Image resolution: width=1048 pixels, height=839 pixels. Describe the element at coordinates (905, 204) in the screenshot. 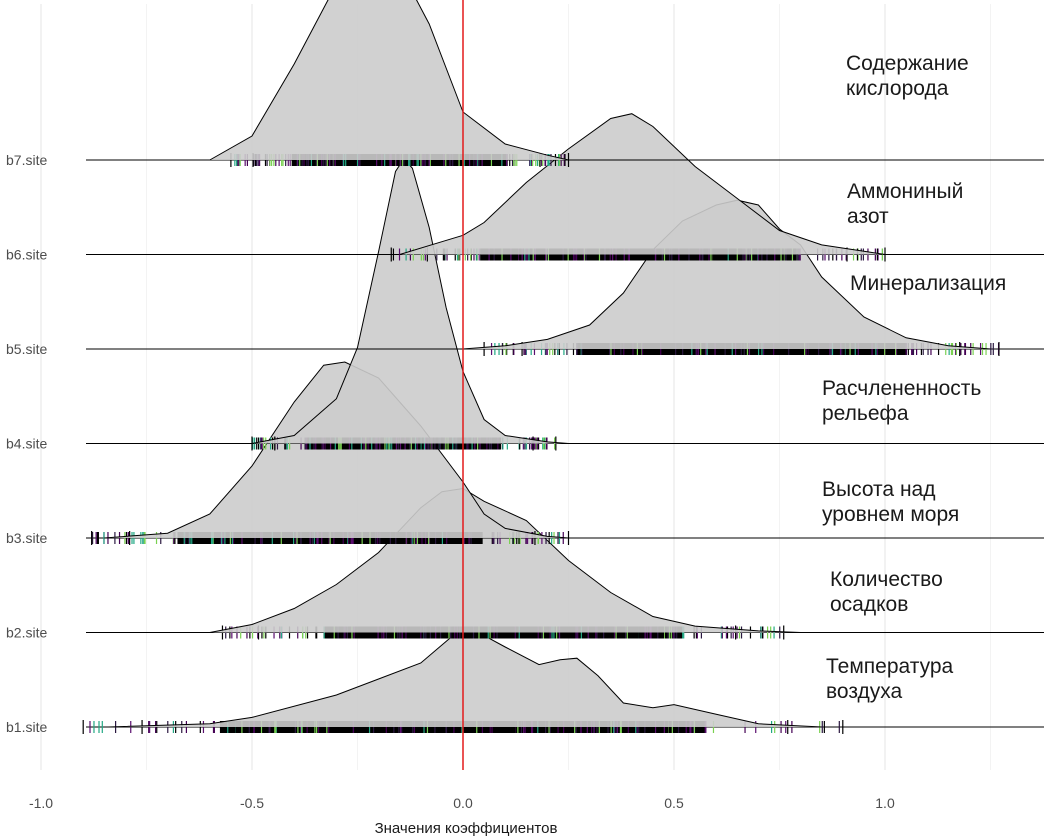

I see `series-annotation: Аммониный азот` at that location.